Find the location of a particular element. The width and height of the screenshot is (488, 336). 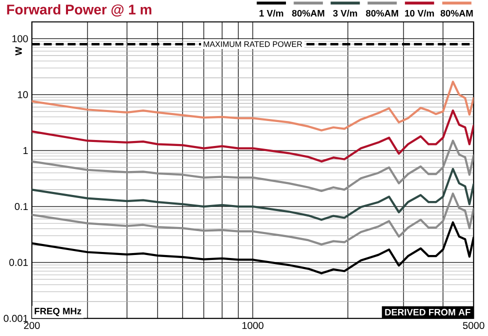

x-axis-title: FREQ MHz is located at coordinates (58, 312).